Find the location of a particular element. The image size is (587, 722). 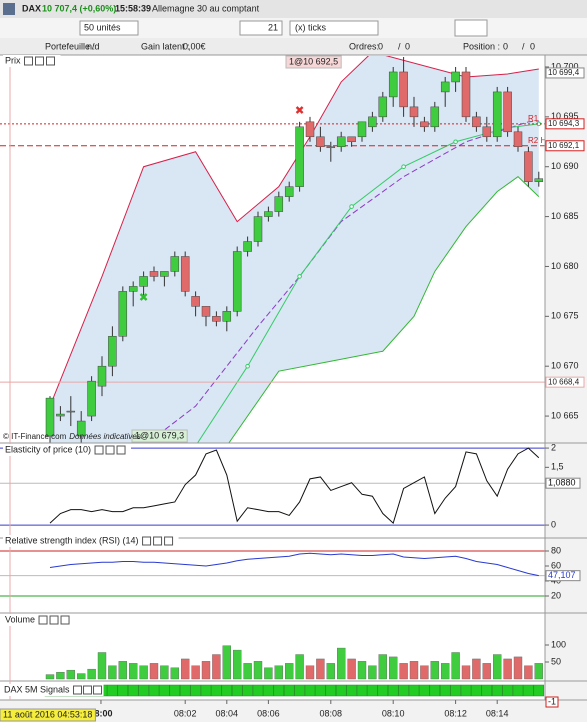

date: 11 août 2016 04:53:18 is located at coordinates (47, 714).